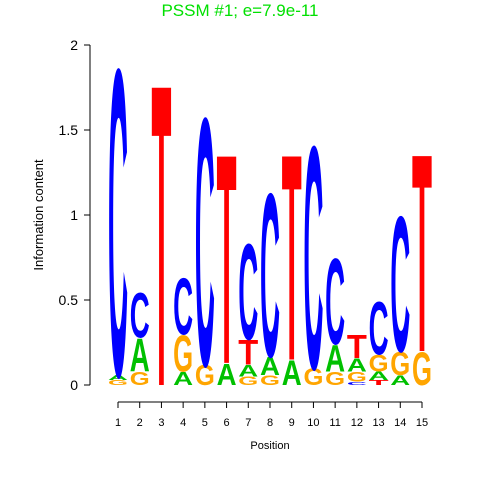 This screenshot has width=480, height=480. What do you see at coordinates (205, 423) in the screenshot?
I see `x-tick-label: 5` at bounding box center [205, 423].